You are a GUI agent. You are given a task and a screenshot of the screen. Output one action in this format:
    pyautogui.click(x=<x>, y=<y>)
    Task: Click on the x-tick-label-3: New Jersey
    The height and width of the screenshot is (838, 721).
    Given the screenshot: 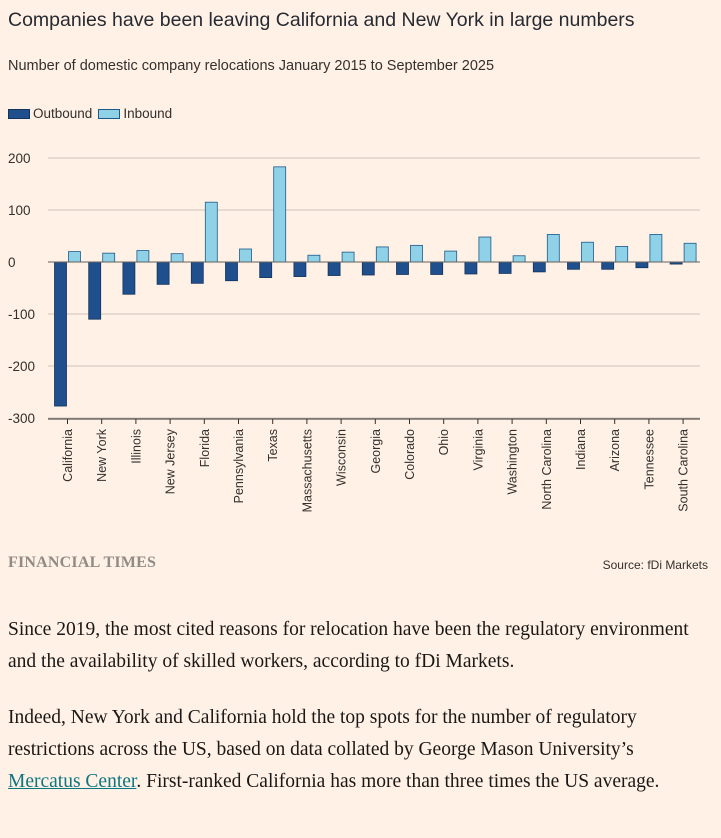 What is the action you would take?
    pyautogui.click(x=171, y=461)
    